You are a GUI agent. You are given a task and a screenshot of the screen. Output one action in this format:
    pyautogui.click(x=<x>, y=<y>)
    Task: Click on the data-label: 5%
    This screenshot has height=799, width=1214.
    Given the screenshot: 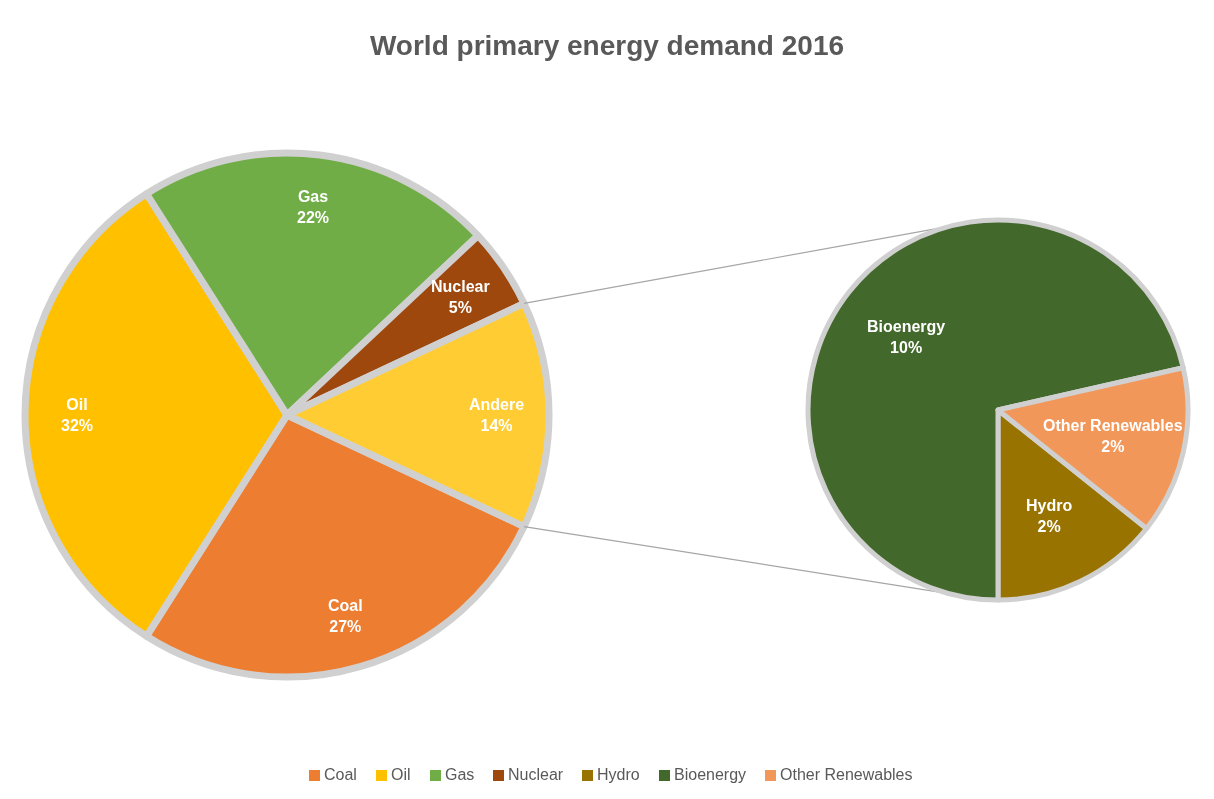 What is the action you would take?
    pyautogui.click(x=460, y=307)
    